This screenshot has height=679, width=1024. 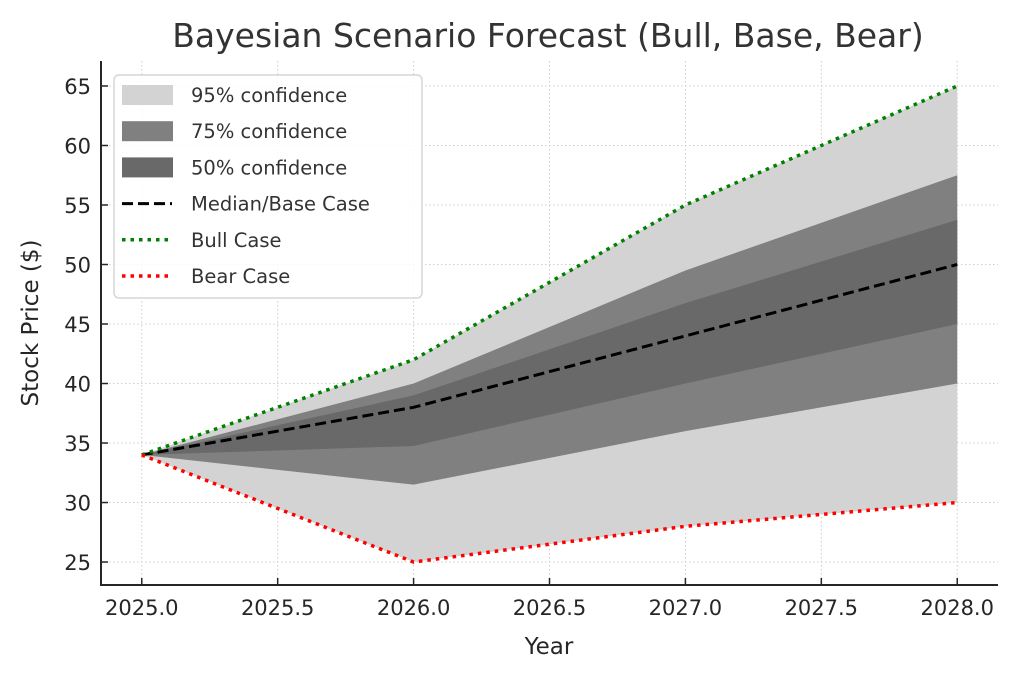 I want to click on y-tick-label: 25, so click(x=77, y=563).